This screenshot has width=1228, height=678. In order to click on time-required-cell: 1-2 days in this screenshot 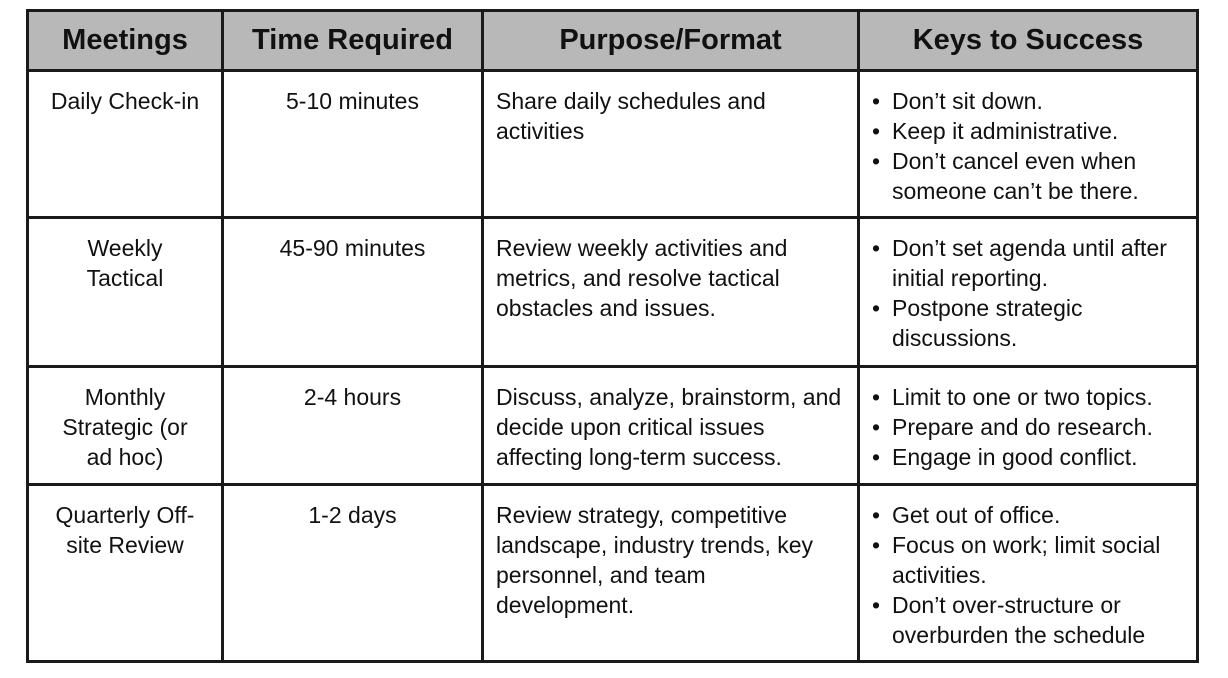, I will do `click(352, 573)`.